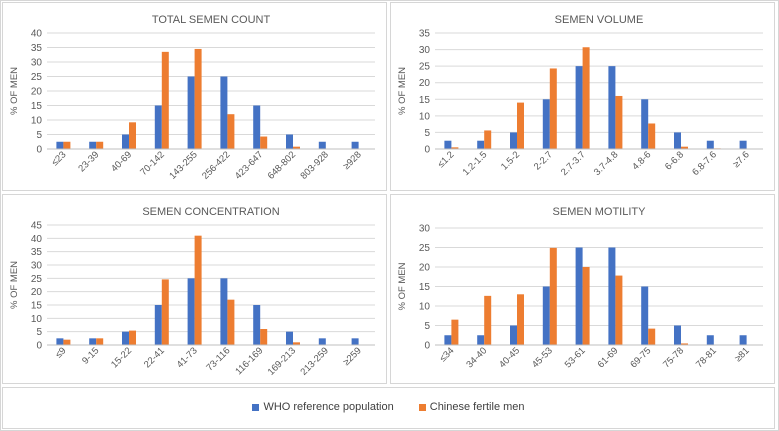 The image size is (779, 431). Describe the element at coordinates (249, 165) in the screenshot. I see `x-tick-label: 423-647` at that location.